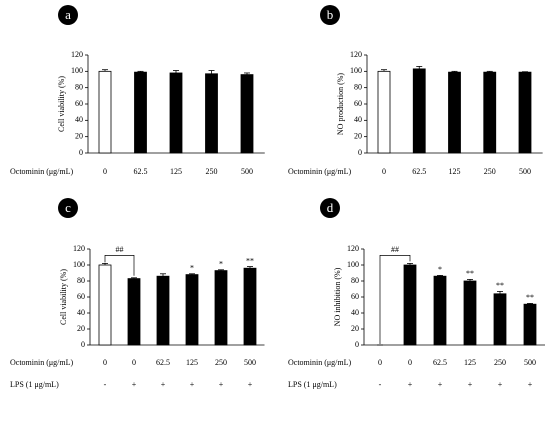 The image size is (550, 422). What do you see at coordinates (330, 14) in the screenshot?
I see `panel-label: b` at bounding box center [330, 14].